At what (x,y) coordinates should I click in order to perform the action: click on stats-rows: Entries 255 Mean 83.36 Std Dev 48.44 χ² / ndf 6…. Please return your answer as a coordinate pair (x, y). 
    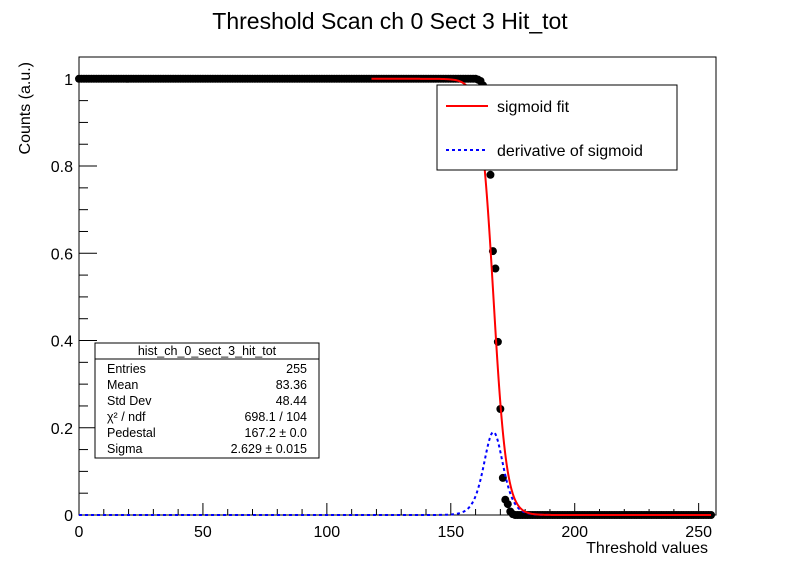
    Looking at the image, I should click on (207, 409).